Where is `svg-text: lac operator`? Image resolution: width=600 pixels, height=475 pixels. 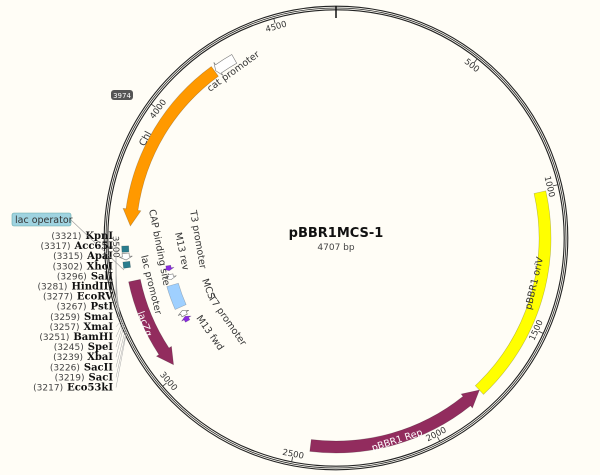 svg-text: lac operator is located at coordinates (44, 220).